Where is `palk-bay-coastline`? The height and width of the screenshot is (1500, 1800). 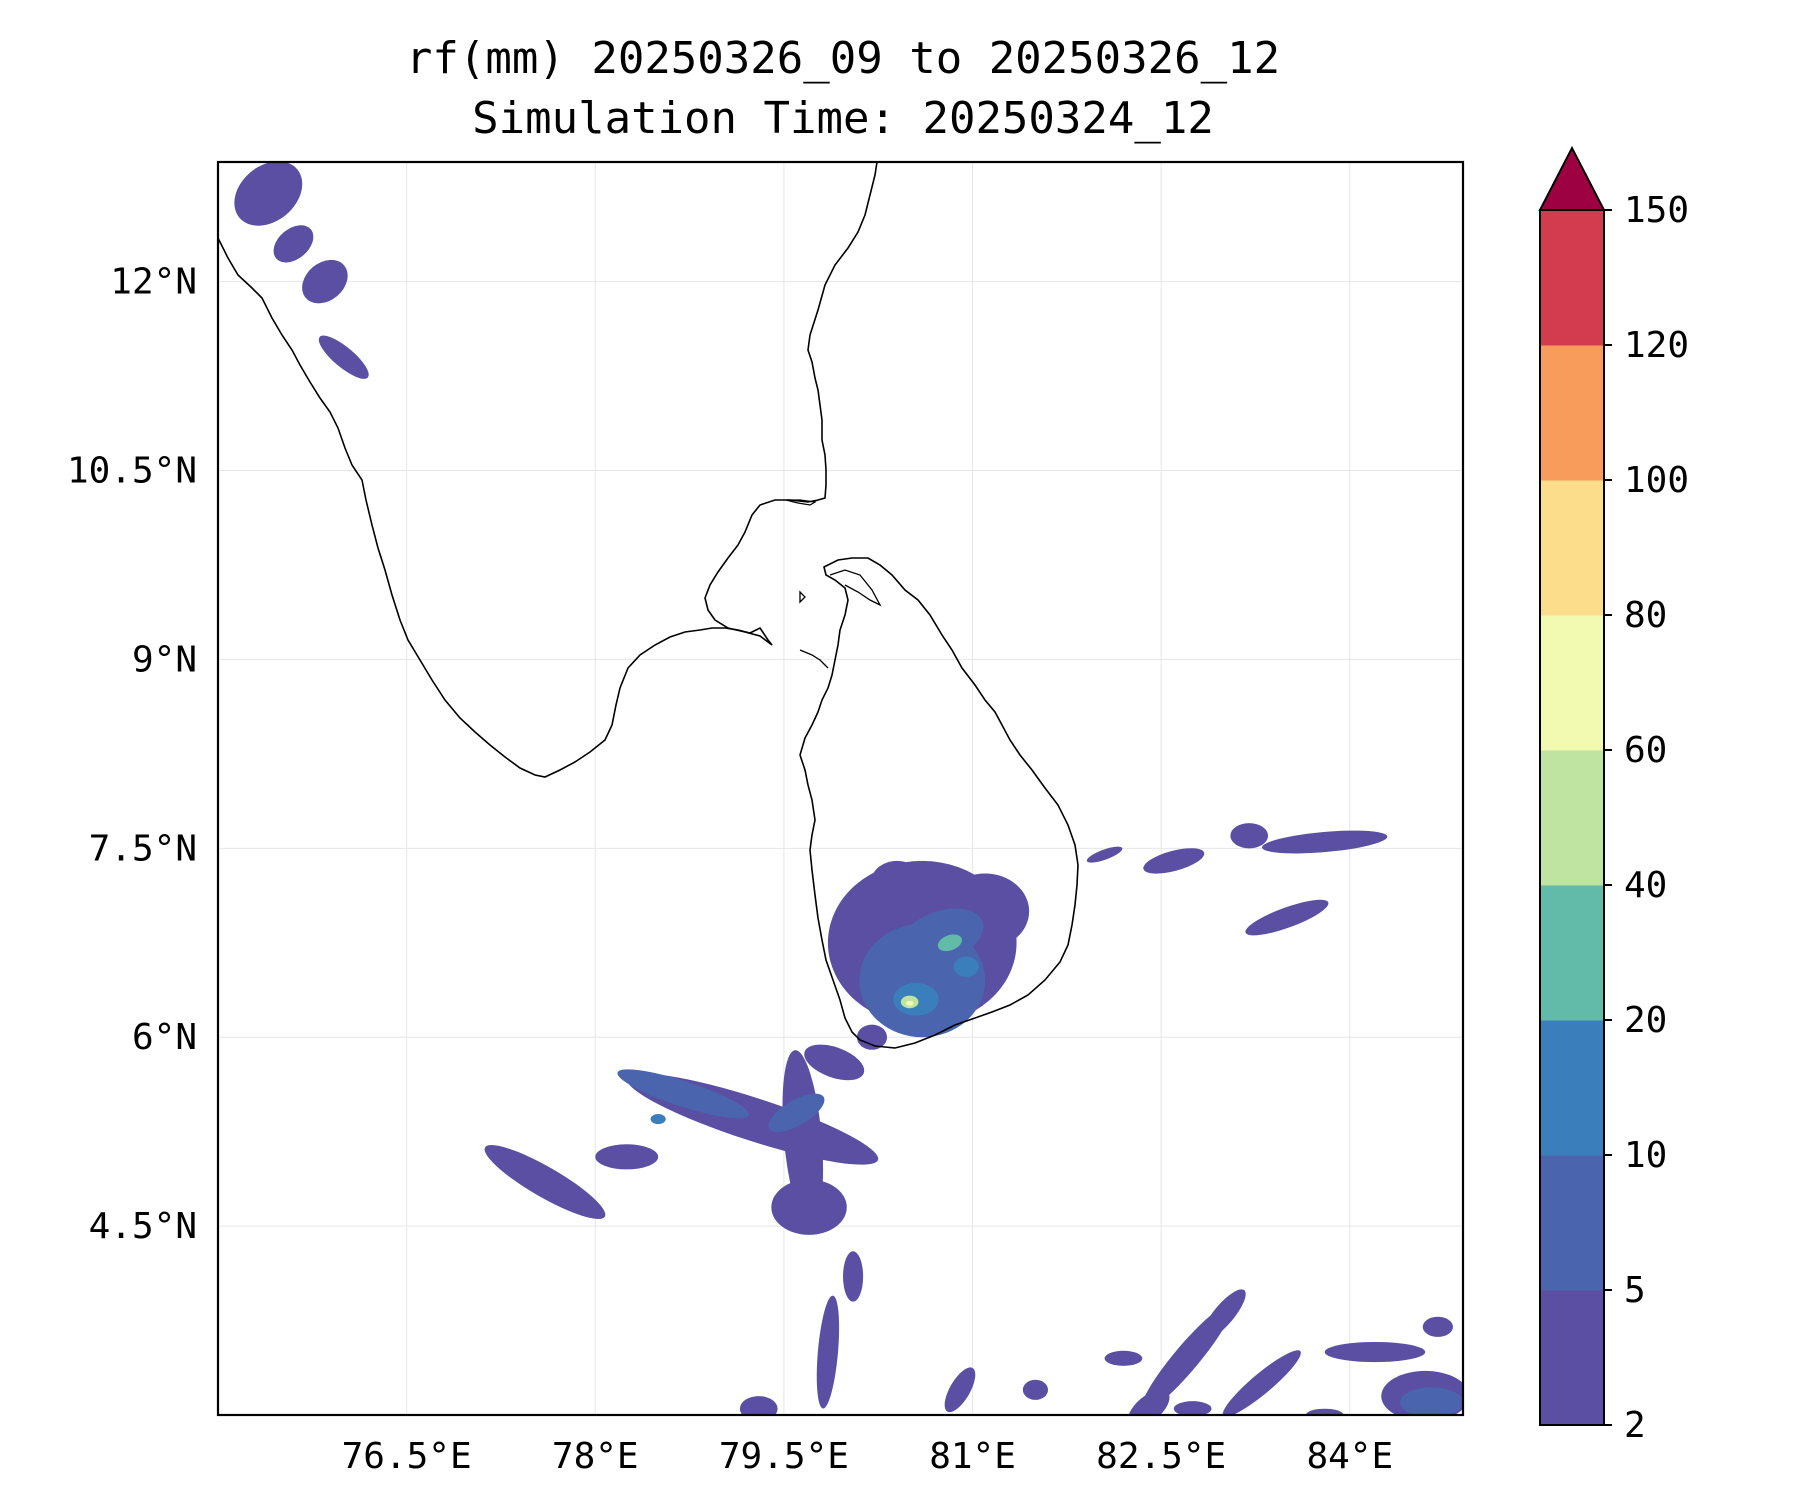 palk-bay-coastline is located at coordinates (791, 404).